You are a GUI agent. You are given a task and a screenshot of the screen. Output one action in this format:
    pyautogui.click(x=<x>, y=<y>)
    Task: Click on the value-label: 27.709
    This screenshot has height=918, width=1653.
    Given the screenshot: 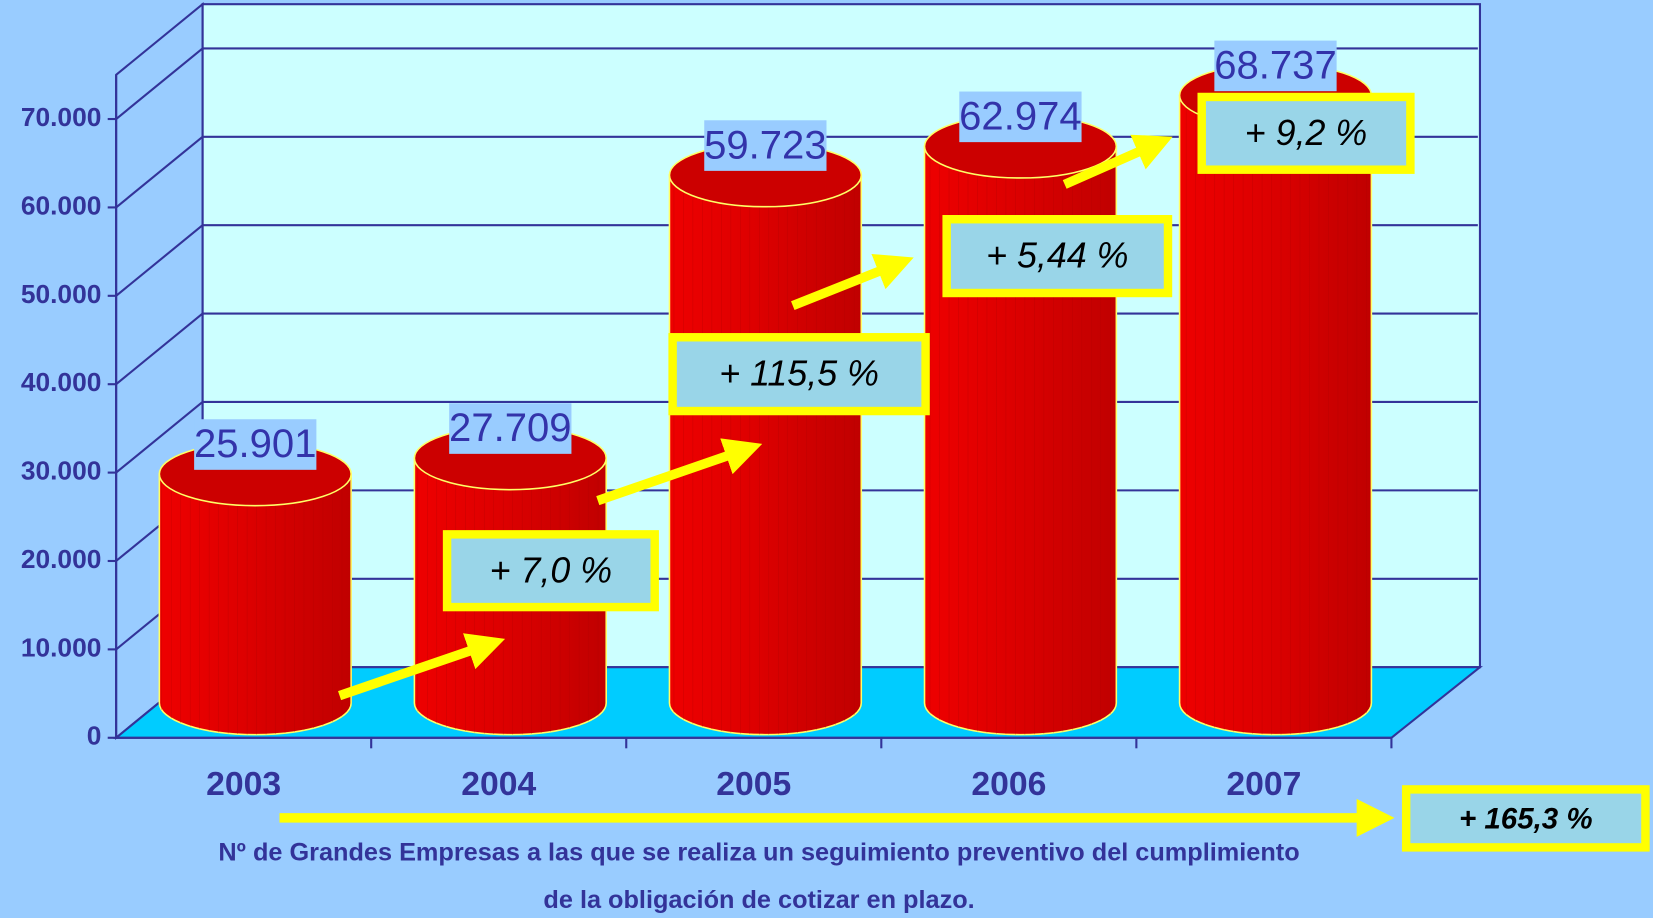 What is the action you would take?
    pyautogui.click(x=510, y=428)
    